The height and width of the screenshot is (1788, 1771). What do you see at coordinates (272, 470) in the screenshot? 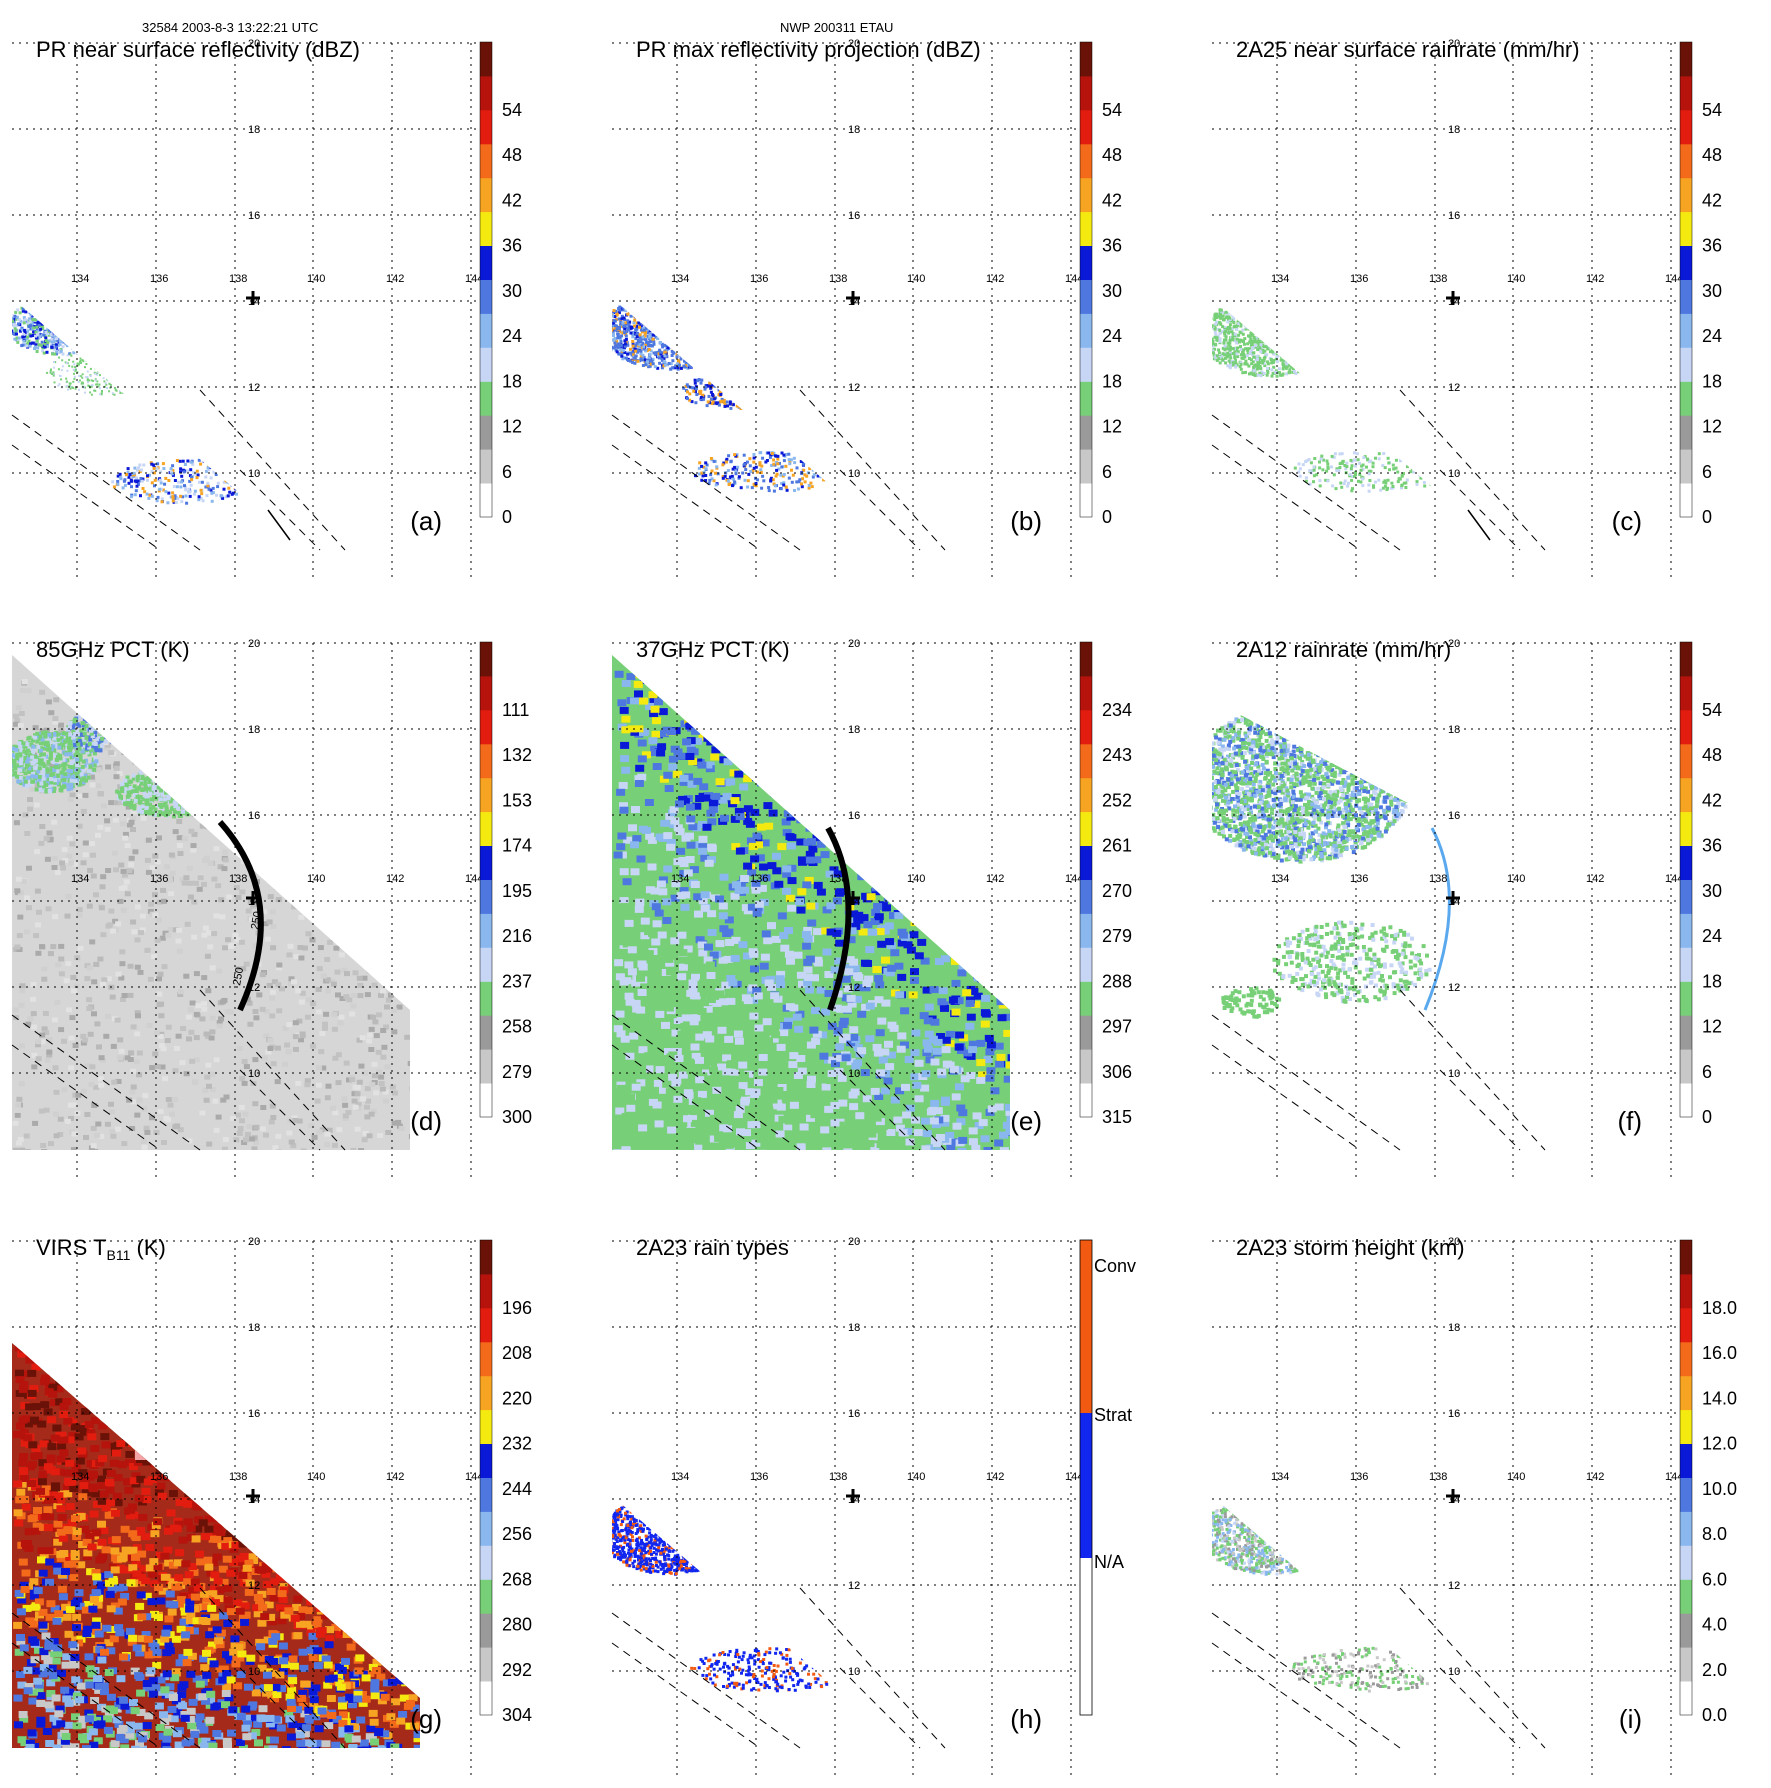
I see `swath-edge-line` at bounding box center [272, 470].